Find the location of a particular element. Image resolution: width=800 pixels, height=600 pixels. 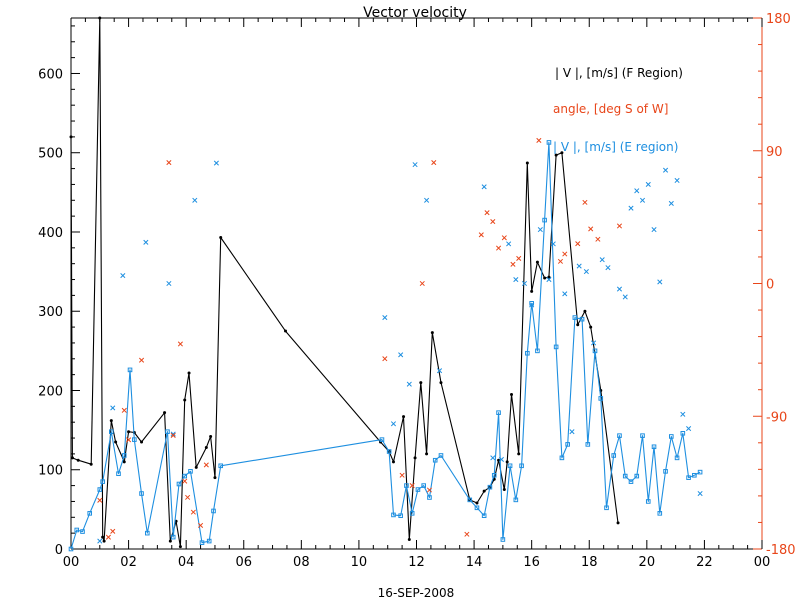

x-tick-label: 16 is located at coordinates (531, 562).